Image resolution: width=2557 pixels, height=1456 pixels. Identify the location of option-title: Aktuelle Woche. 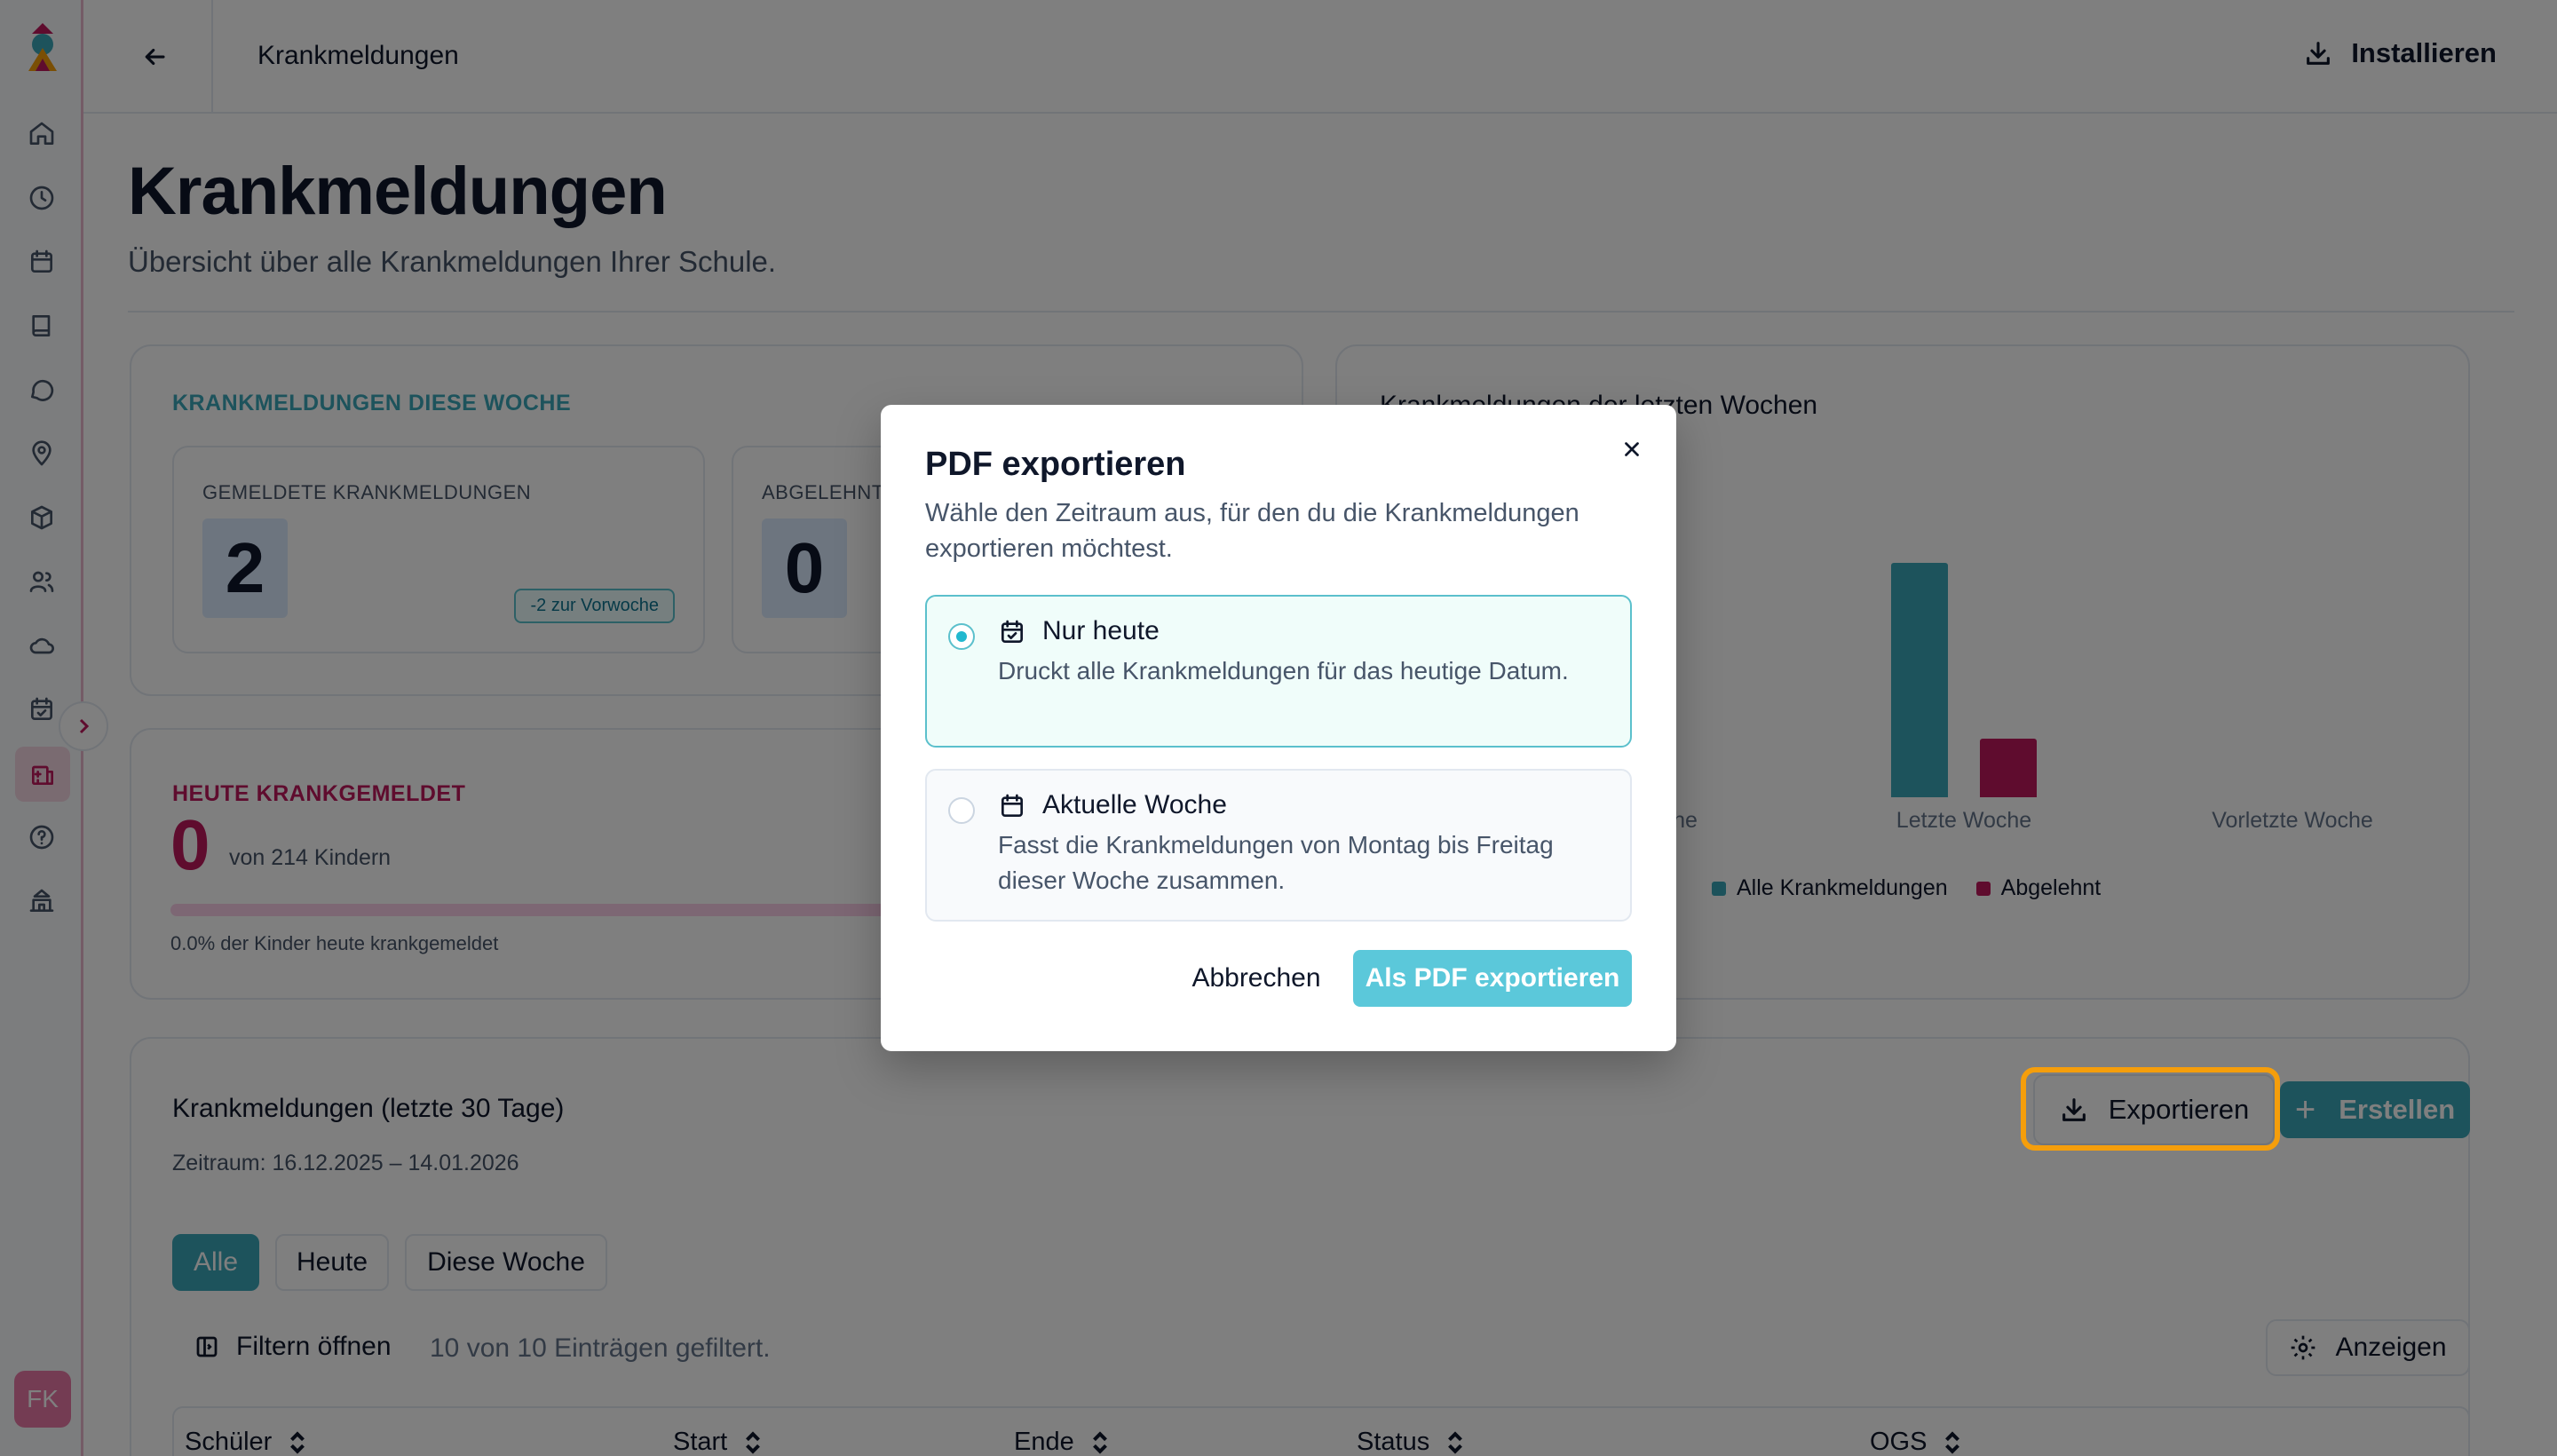
(1134, 804).